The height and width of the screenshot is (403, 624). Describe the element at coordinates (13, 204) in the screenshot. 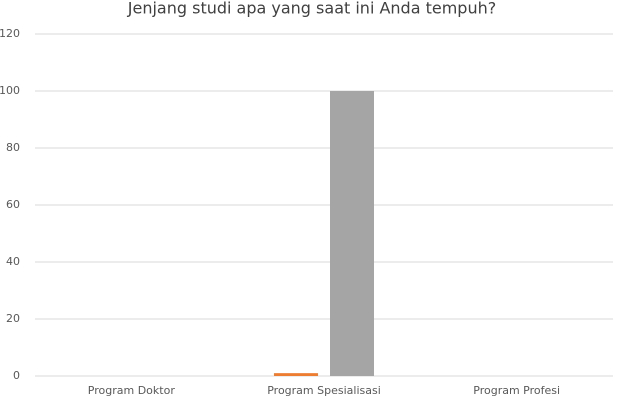

I see `y-tick-label: 60` at that location.